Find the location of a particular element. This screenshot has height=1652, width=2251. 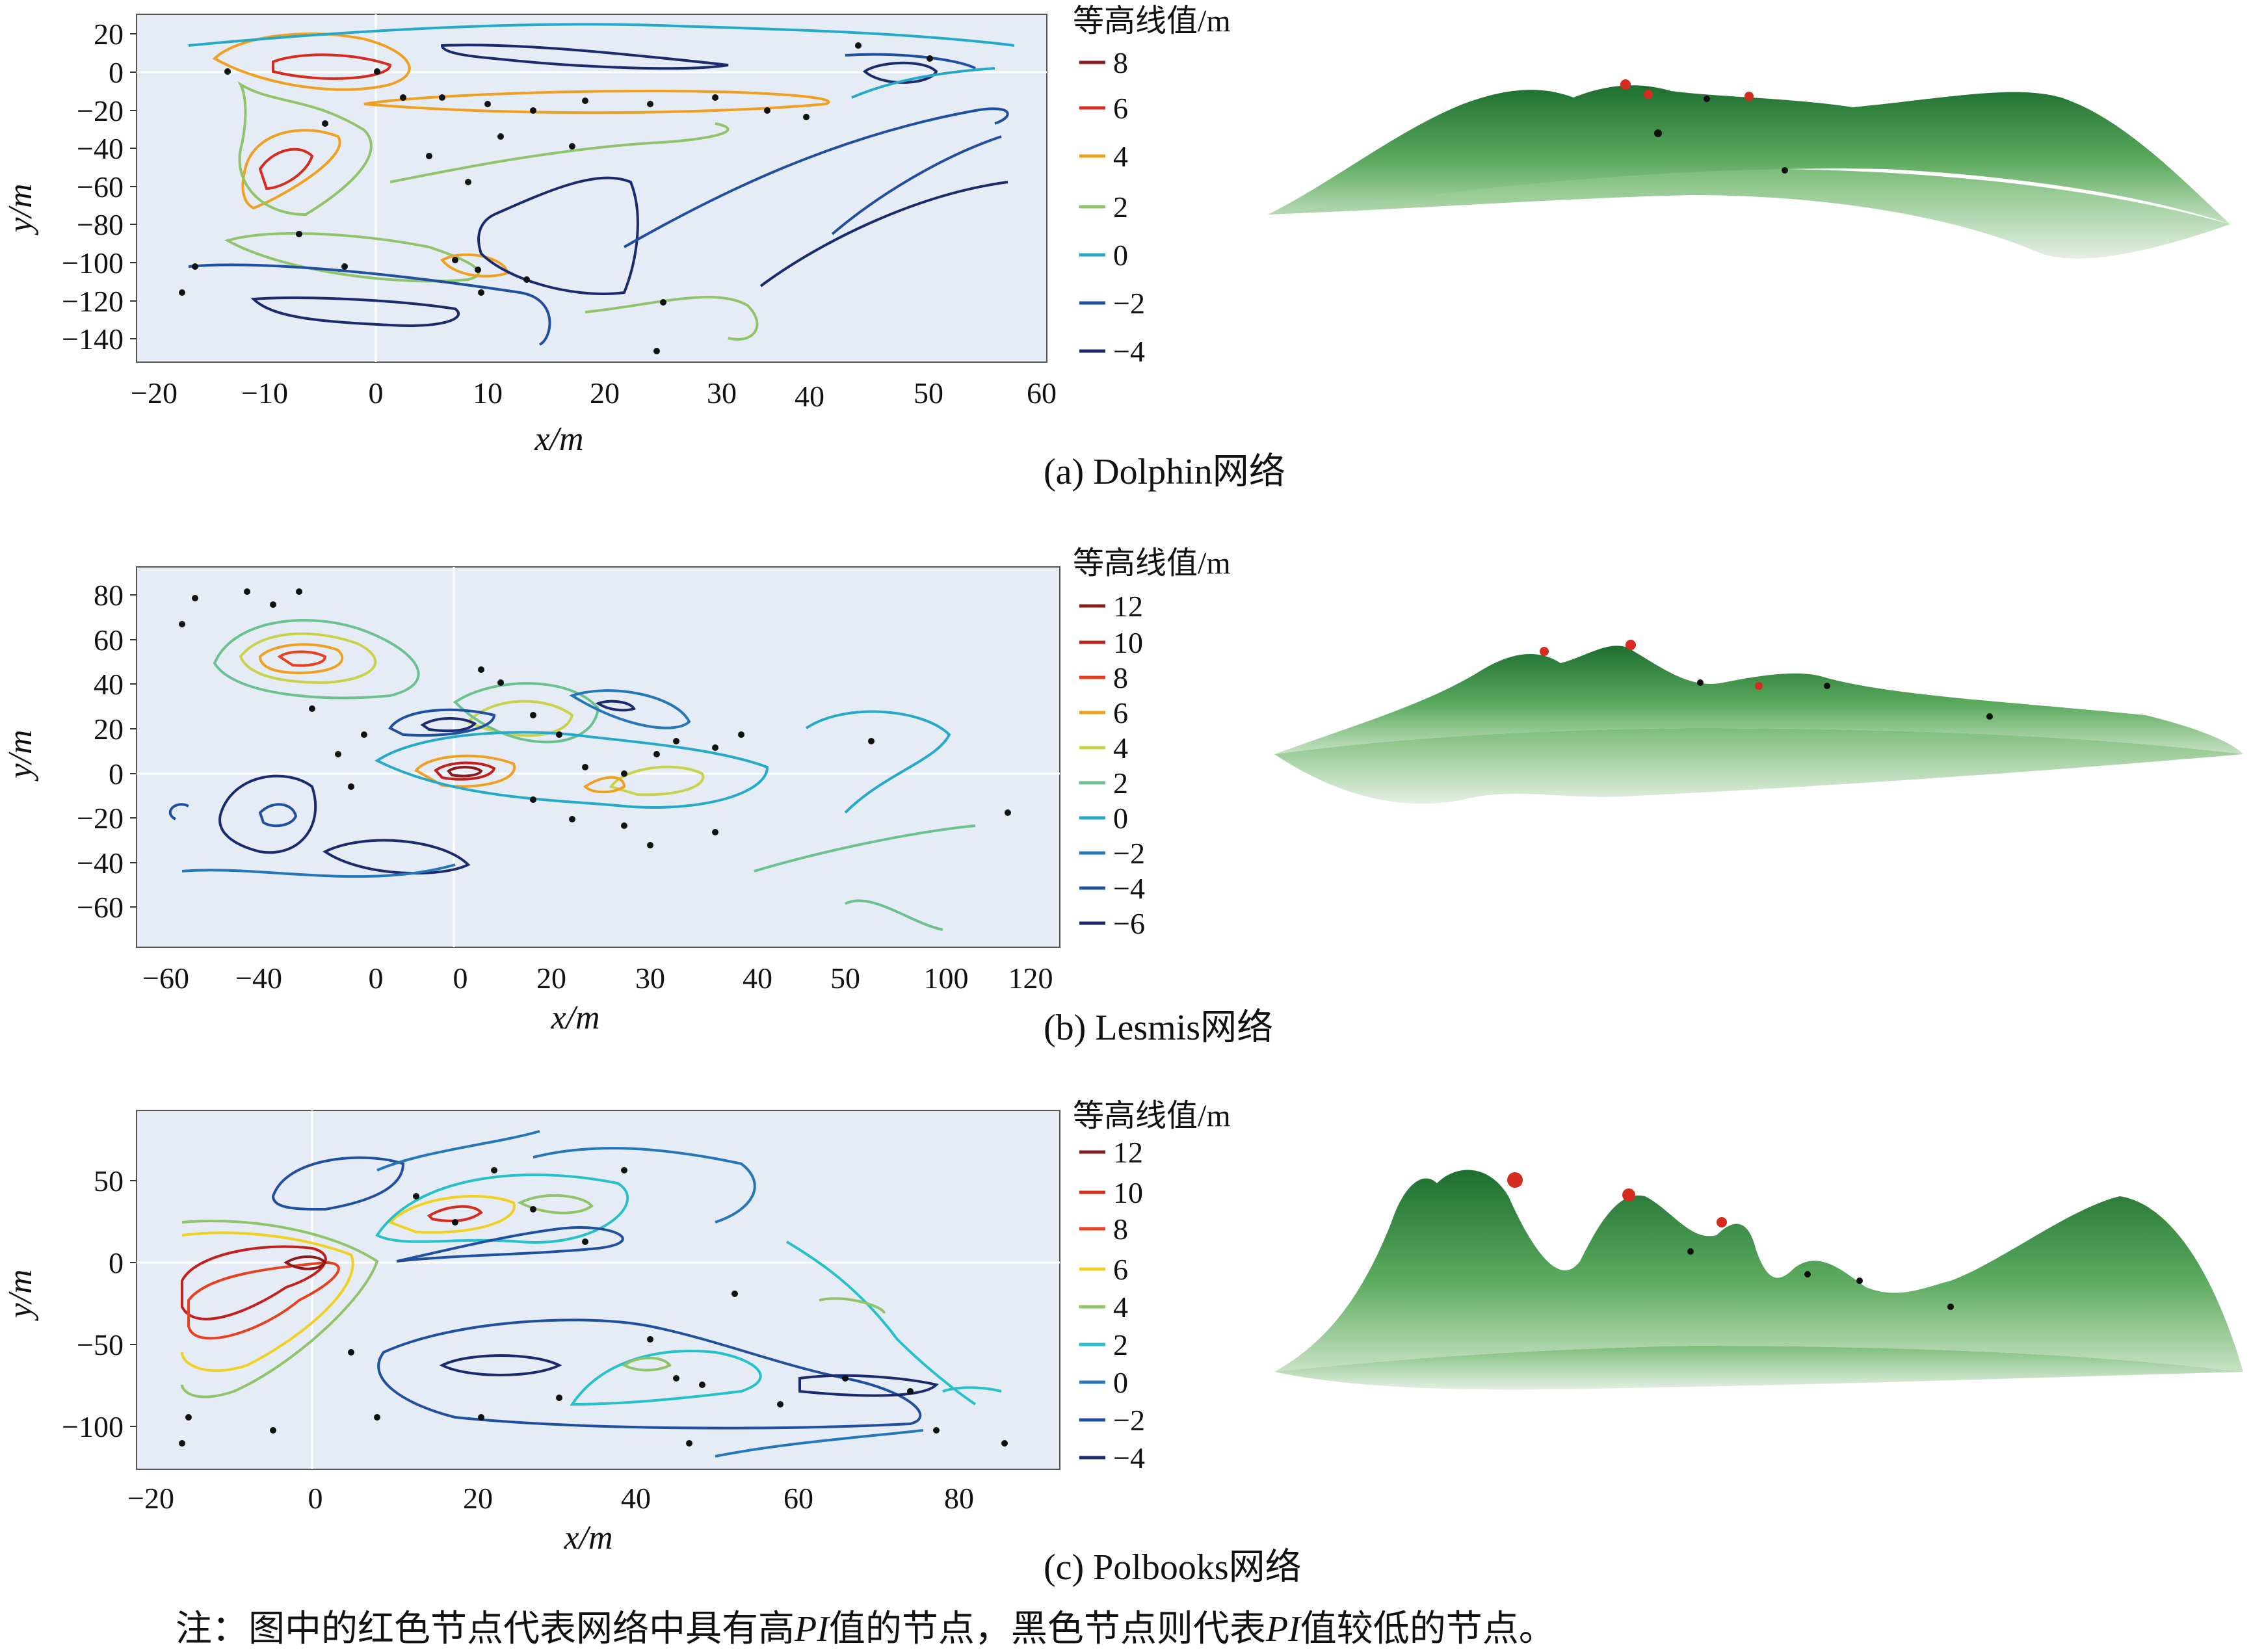

plot-area-c is located at coordinates (598, 1290).